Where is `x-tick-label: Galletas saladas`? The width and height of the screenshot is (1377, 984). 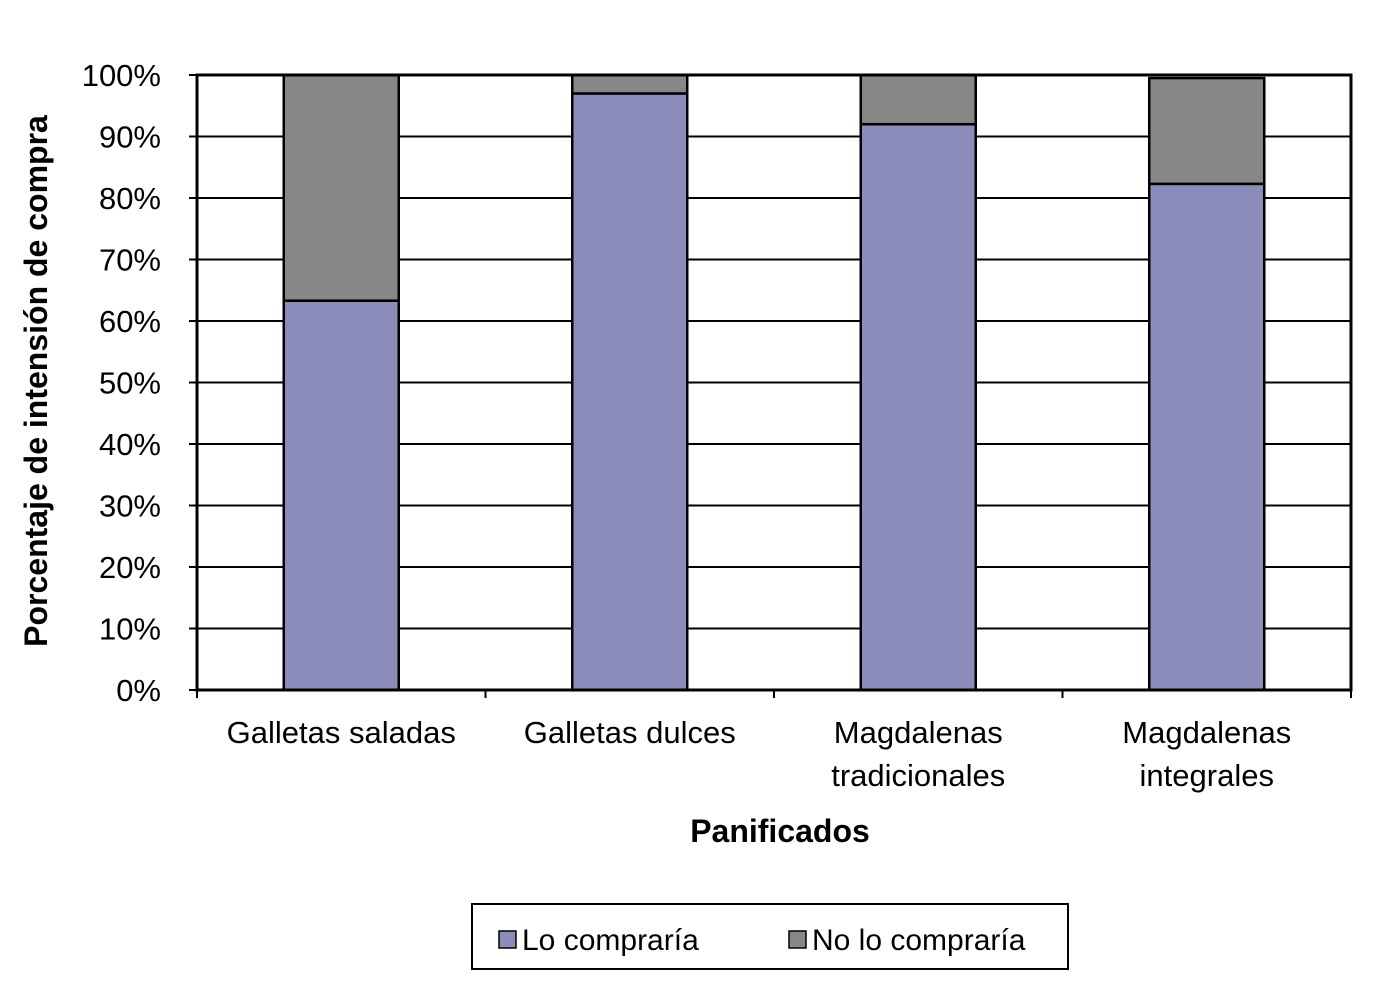 x-tick-label: Galletas saladas is located at coordinates (341, 732).